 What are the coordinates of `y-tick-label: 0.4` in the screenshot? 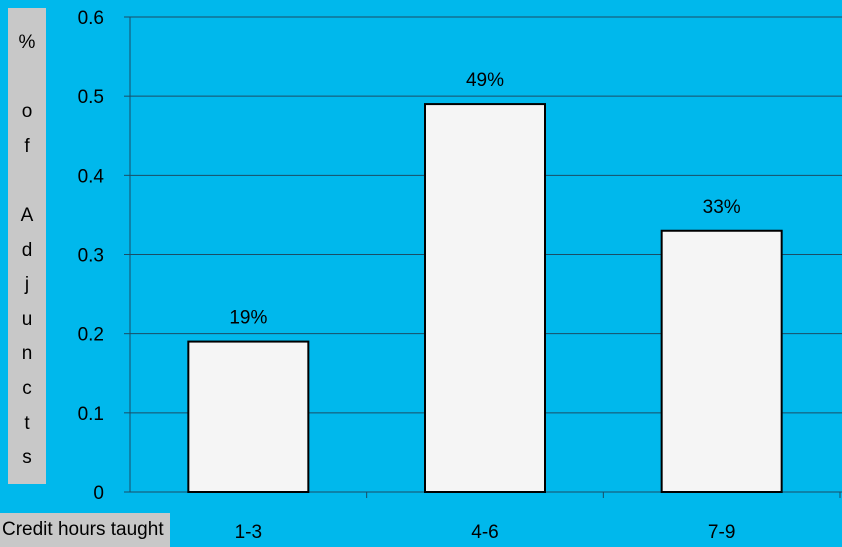 It's located at (91, 176).